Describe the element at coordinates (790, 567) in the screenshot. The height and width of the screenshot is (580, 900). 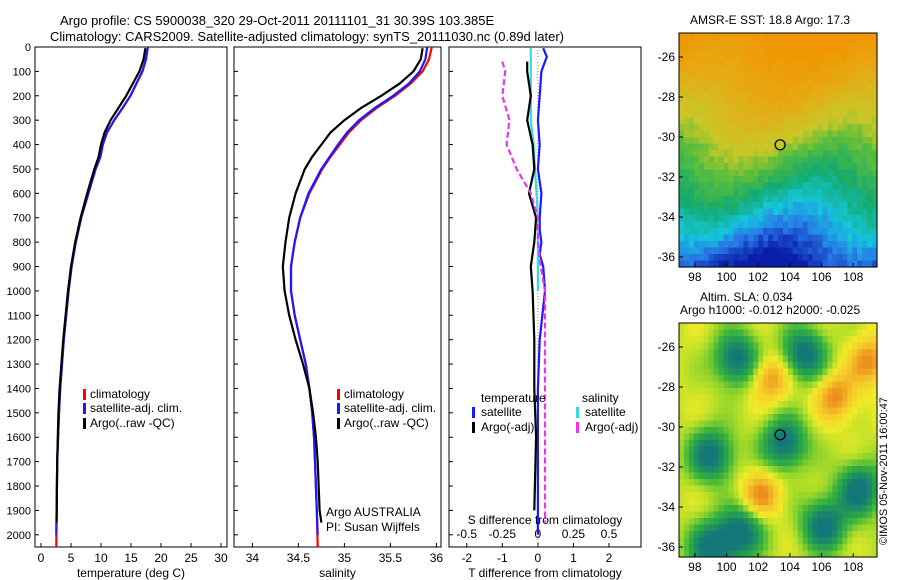
I see `sla-map-xtick-label: 104` at that location.